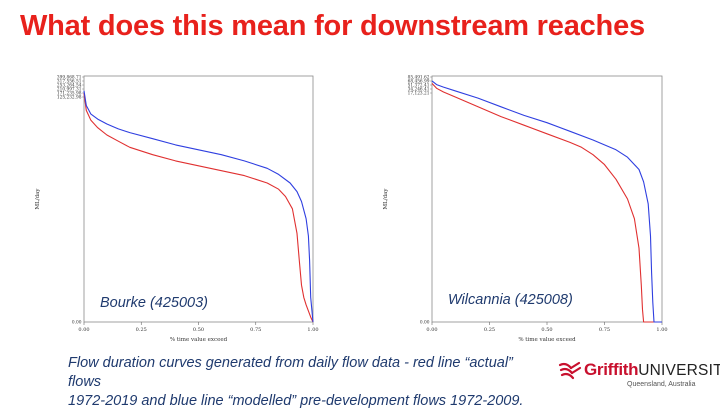  I want to click on y-tick-label: 399,868.71, so click(69, 78).